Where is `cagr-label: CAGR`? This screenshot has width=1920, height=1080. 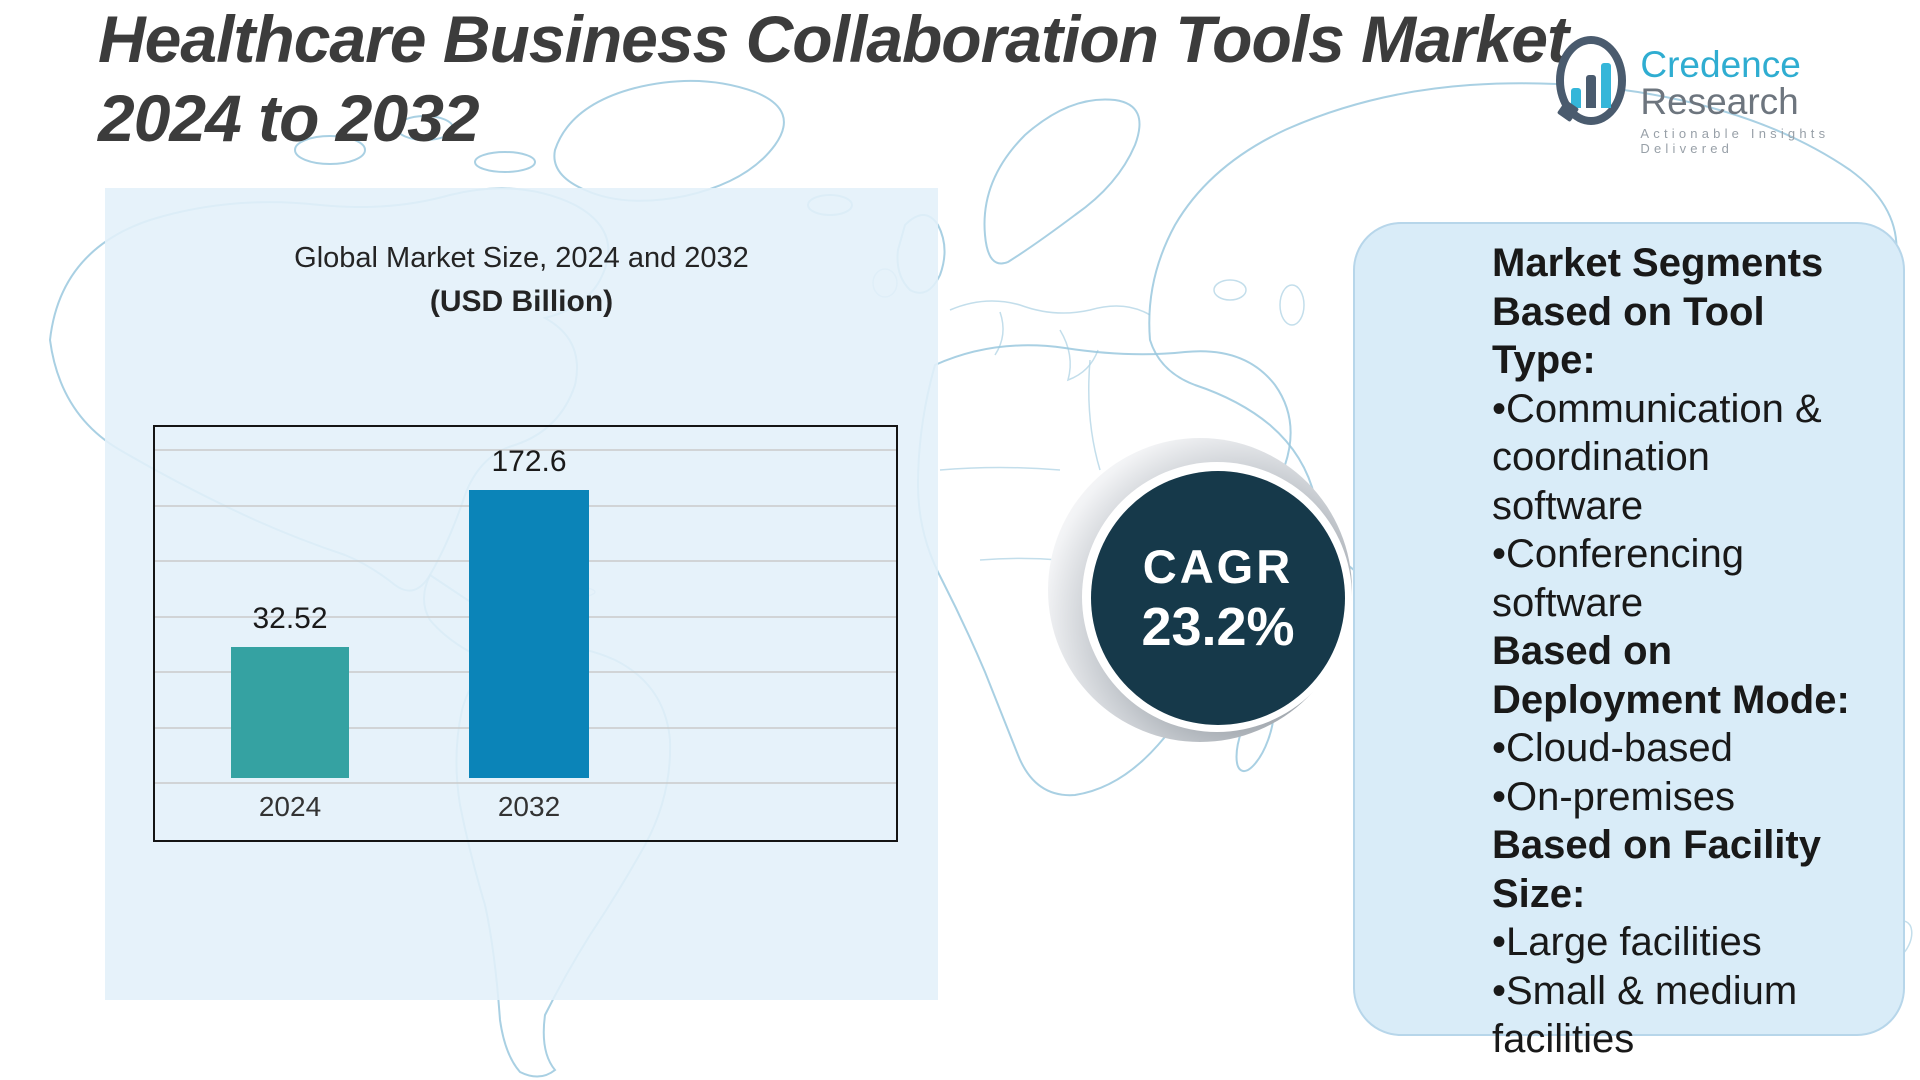
cagr-label: CAGR is located at coordinates (1218, 566).